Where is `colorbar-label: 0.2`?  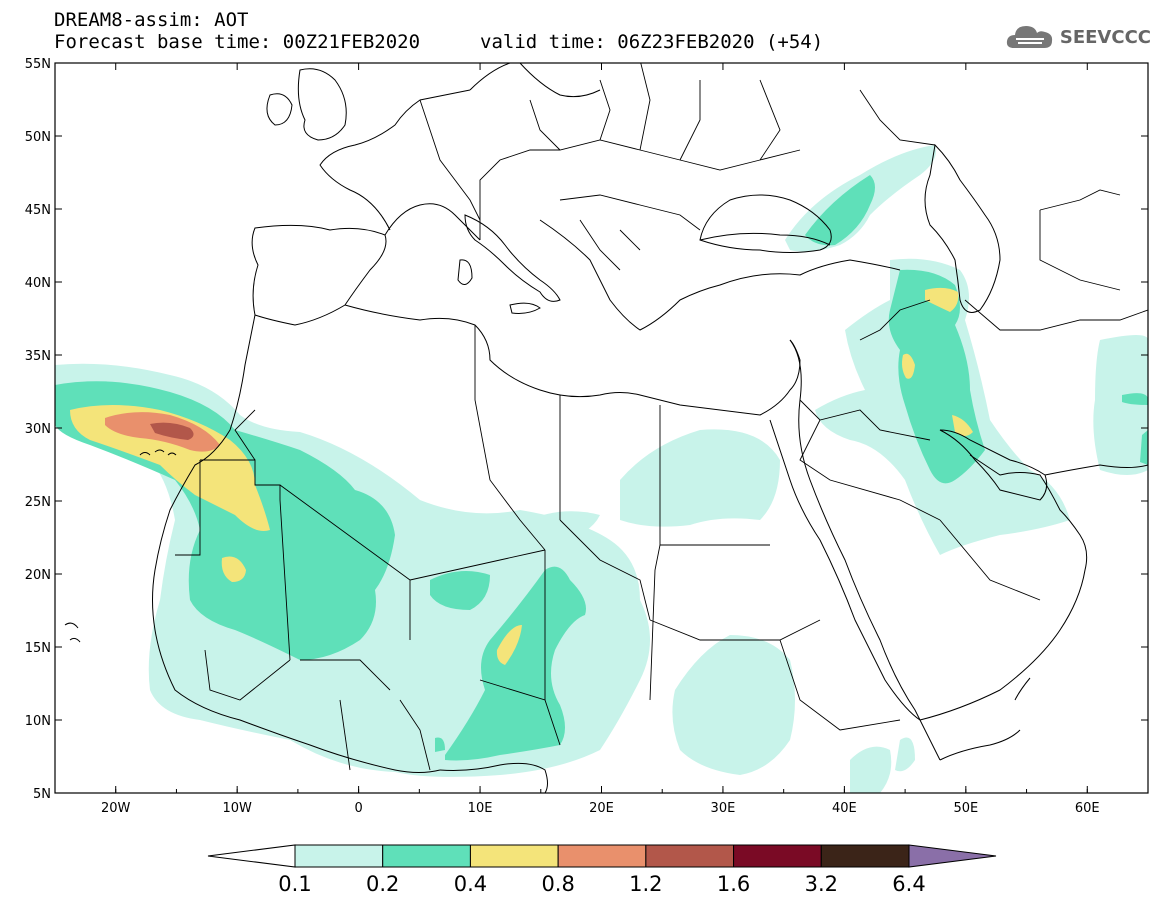
colorbar-label: 0.2 is located at coordinates (382, 884).